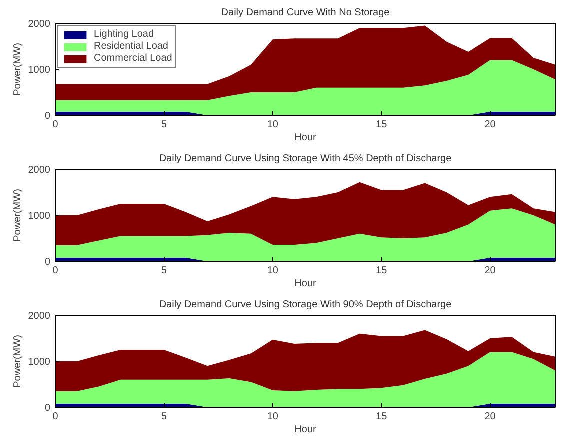 Image resolution: width=580 pixels, height=446 pixels. Describe the element at coordinates (124, 34) in the screenshot. I see `legend-label: Lighting Load` at that location.